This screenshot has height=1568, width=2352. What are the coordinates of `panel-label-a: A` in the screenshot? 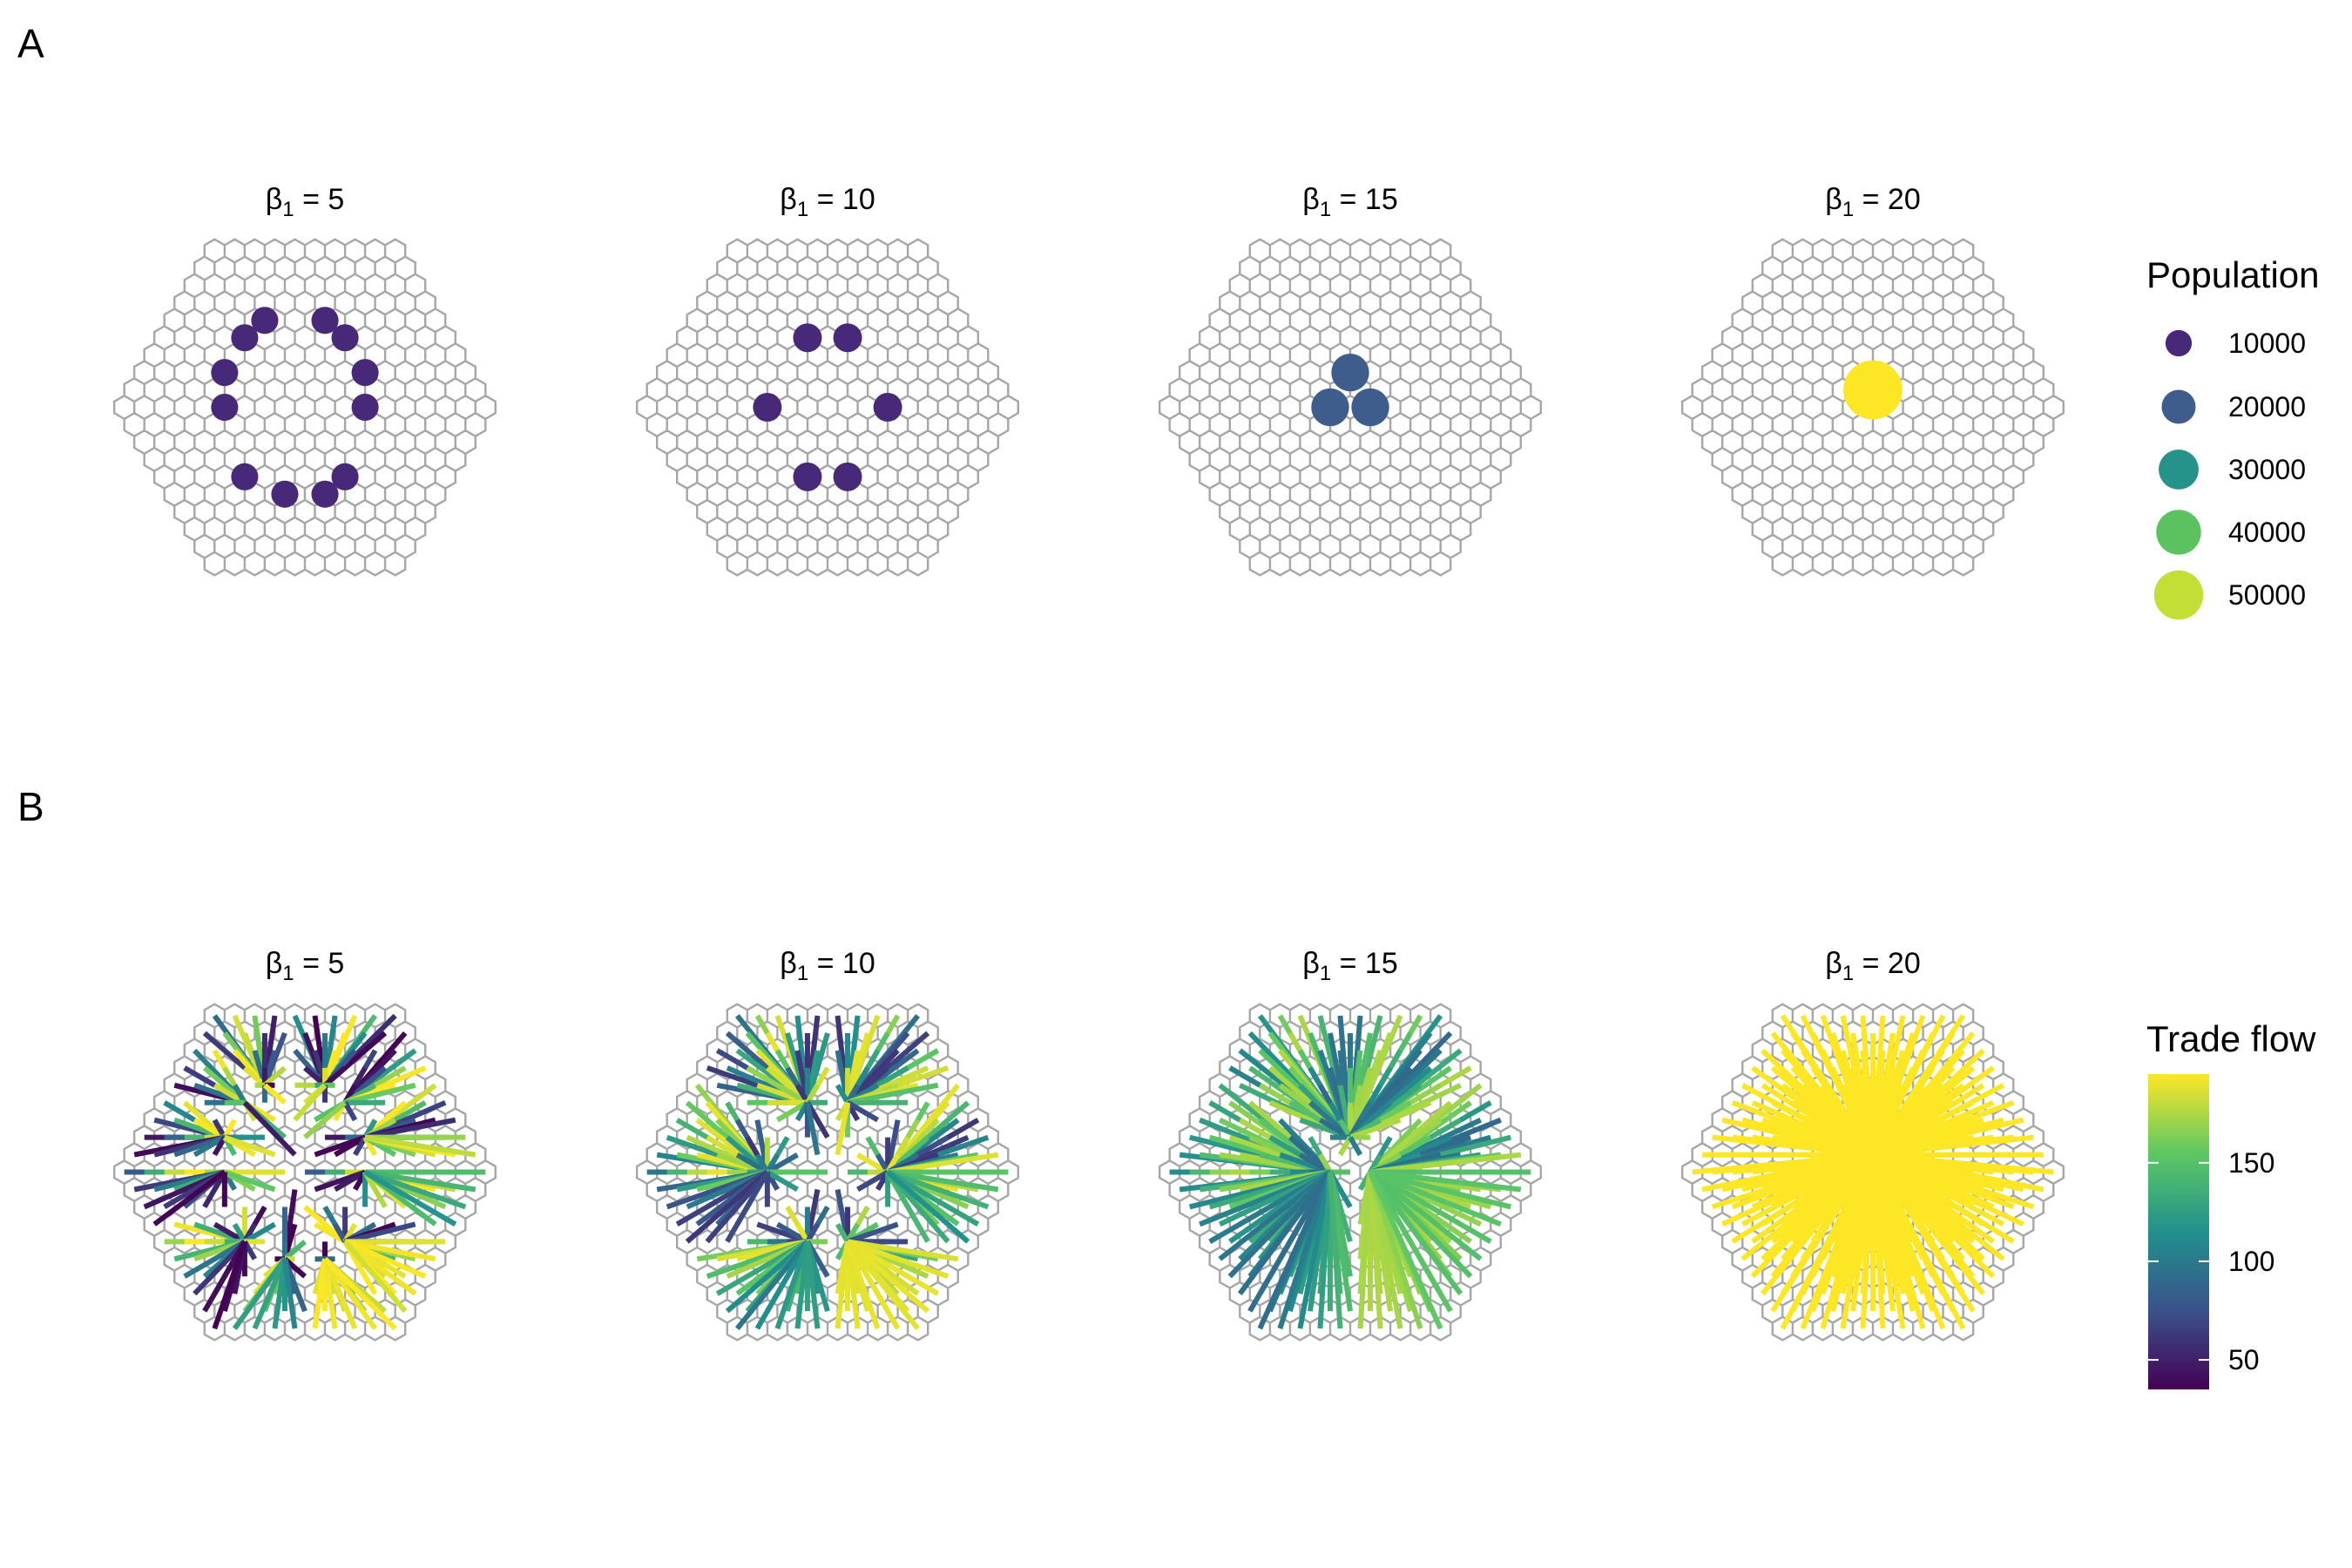 It's located at (31, 44).